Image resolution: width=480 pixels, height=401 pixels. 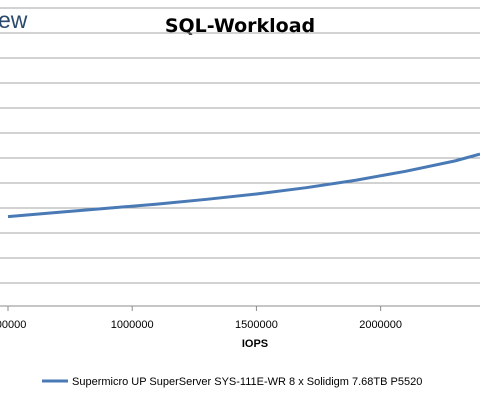 What do you see at coordinates (380, 325) in the screenshot?
I see `x-tick-label: 2000000` at bounding box center [380, 325].